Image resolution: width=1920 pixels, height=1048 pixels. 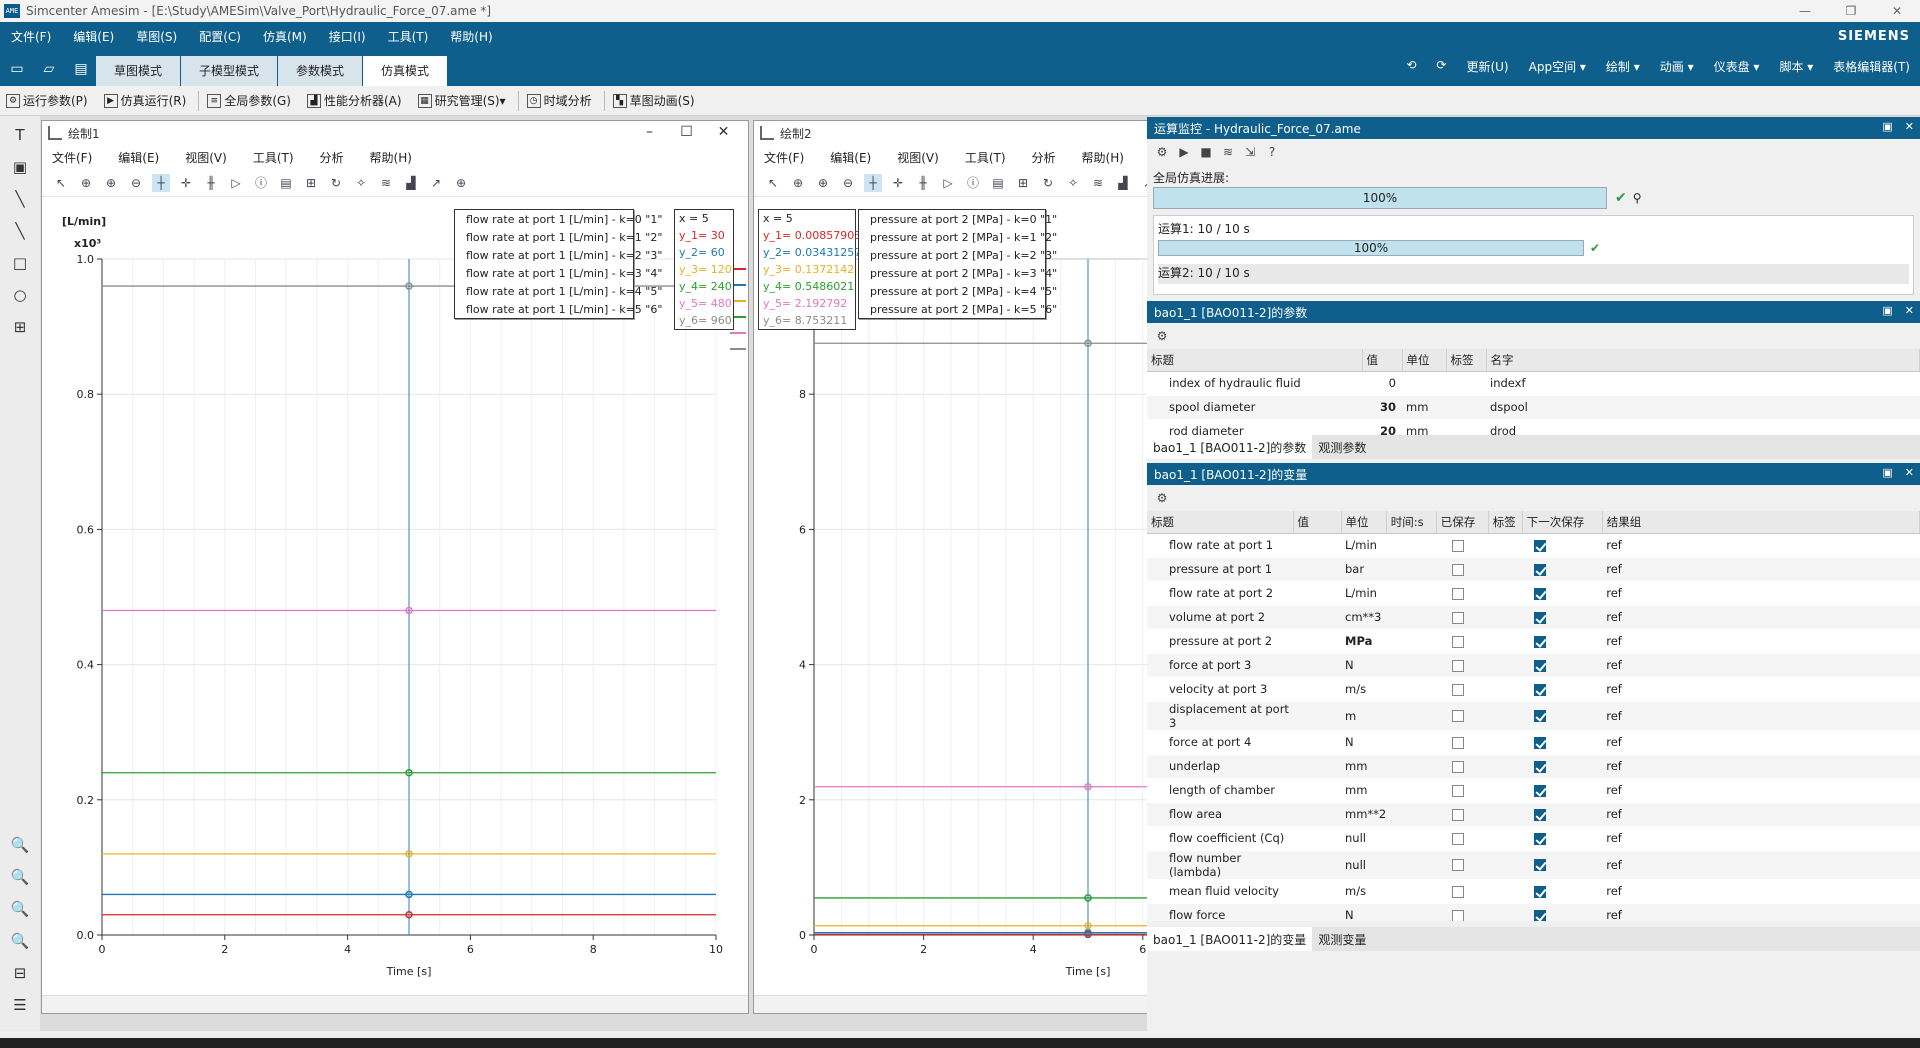 I want to click on rectangle-tool-icon: □, so click(x=20, y=263).